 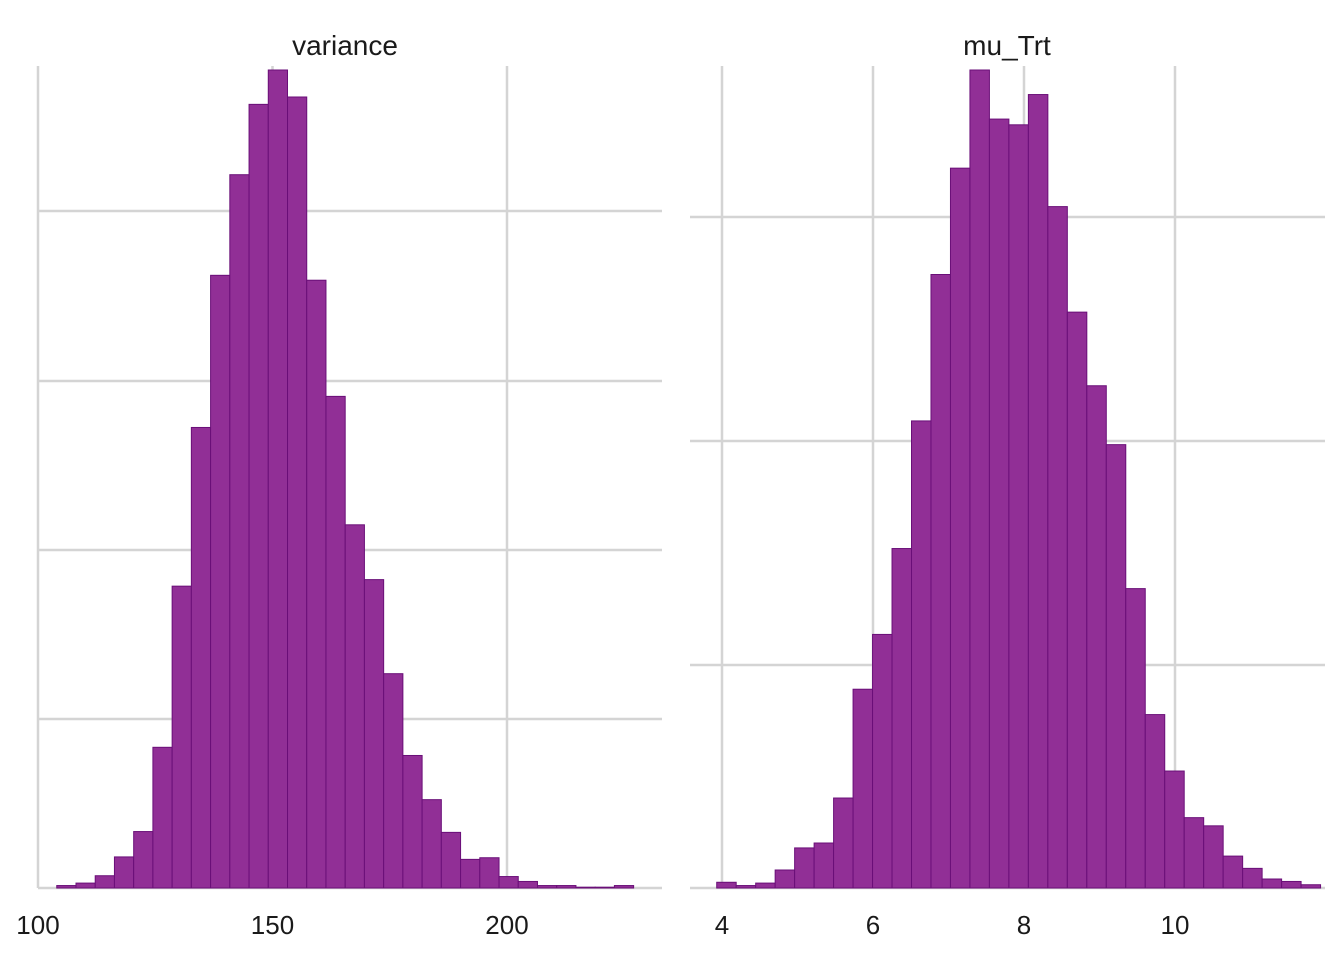 I want to click on mu-trt-x-tick-label: 6, so click(x=873, y=925).